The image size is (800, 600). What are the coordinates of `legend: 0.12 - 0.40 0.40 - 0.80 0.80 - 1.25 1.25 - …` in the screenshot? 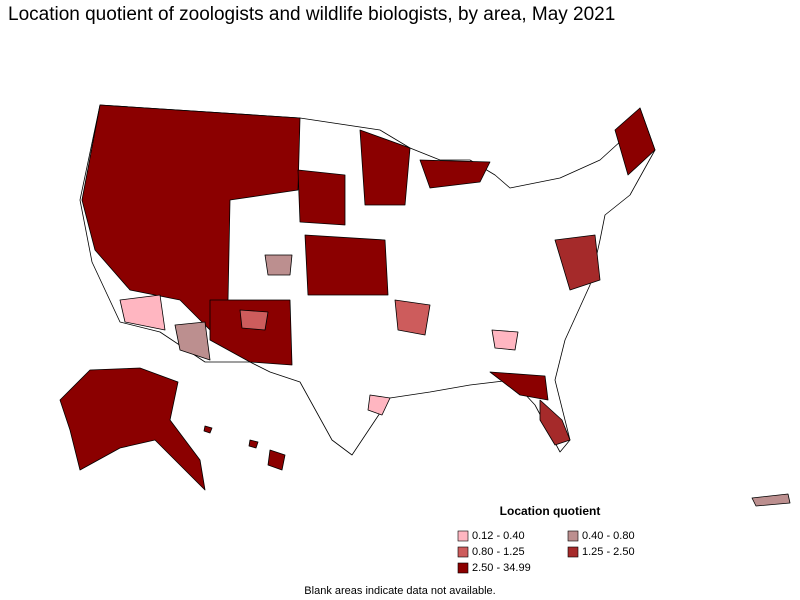 It's located at (546, 552).